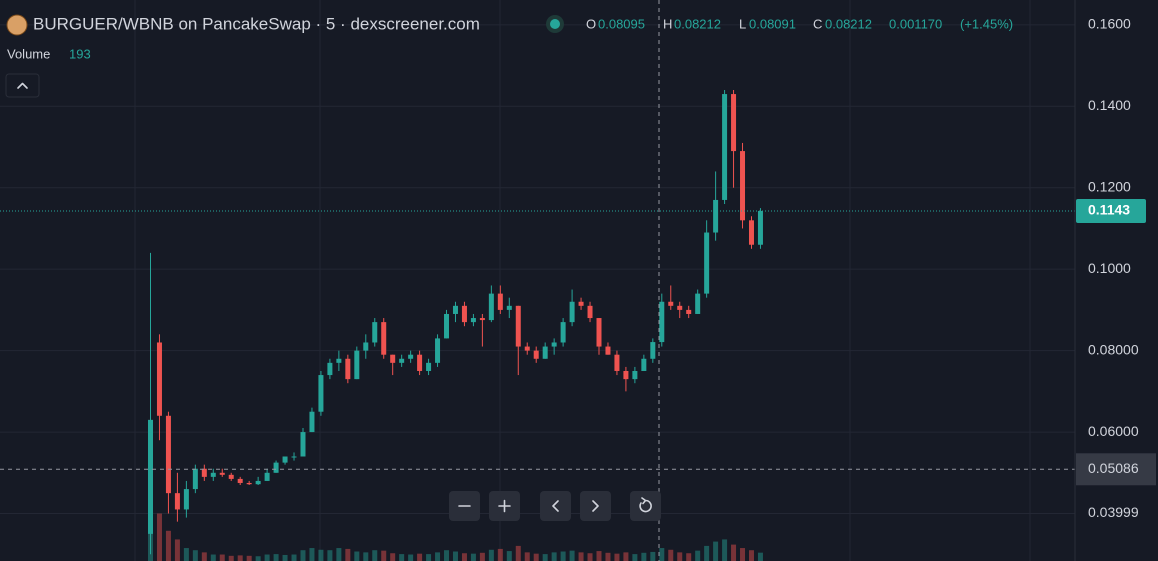  Describe the element at coordinates (621, 23) in the screenshot. I see `o-value: 0.08095` at that location.